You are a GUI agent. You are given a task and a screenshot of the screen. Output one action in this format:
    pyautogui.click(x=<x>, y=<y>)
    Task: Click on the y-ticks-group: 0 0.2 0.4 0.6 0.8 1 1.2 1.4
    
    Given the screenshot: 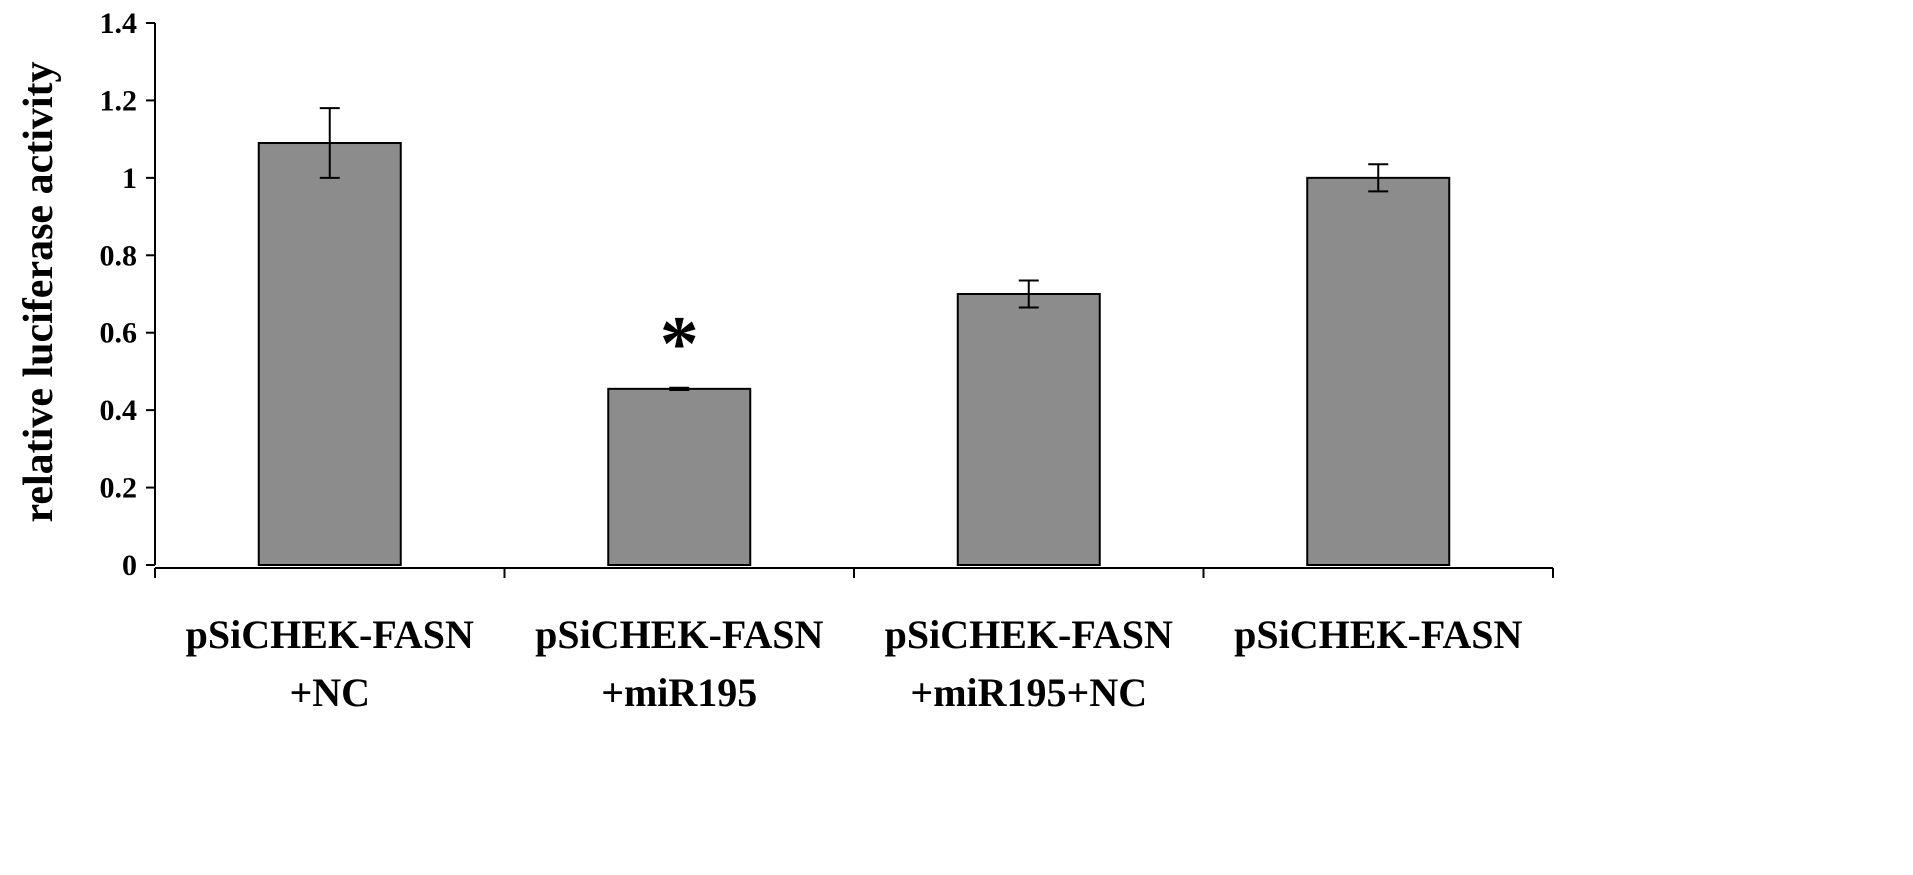 What is the action you would take?
    pyautogui.click(x=127, y=294)
    